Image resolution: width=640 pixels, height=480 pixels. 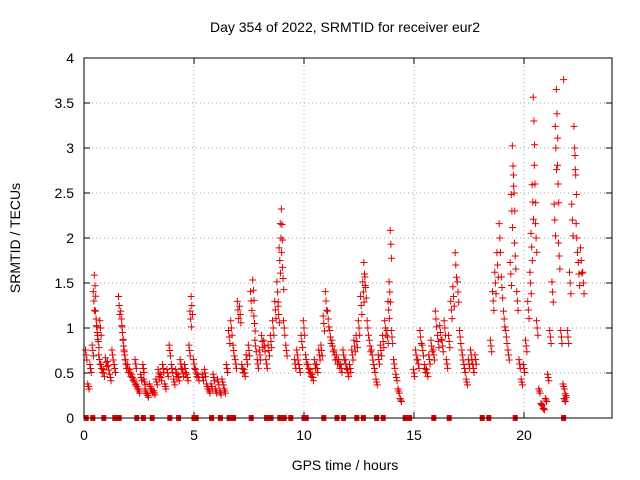 I want to click on y-tick-label: 0, so click(x=70, y=418).